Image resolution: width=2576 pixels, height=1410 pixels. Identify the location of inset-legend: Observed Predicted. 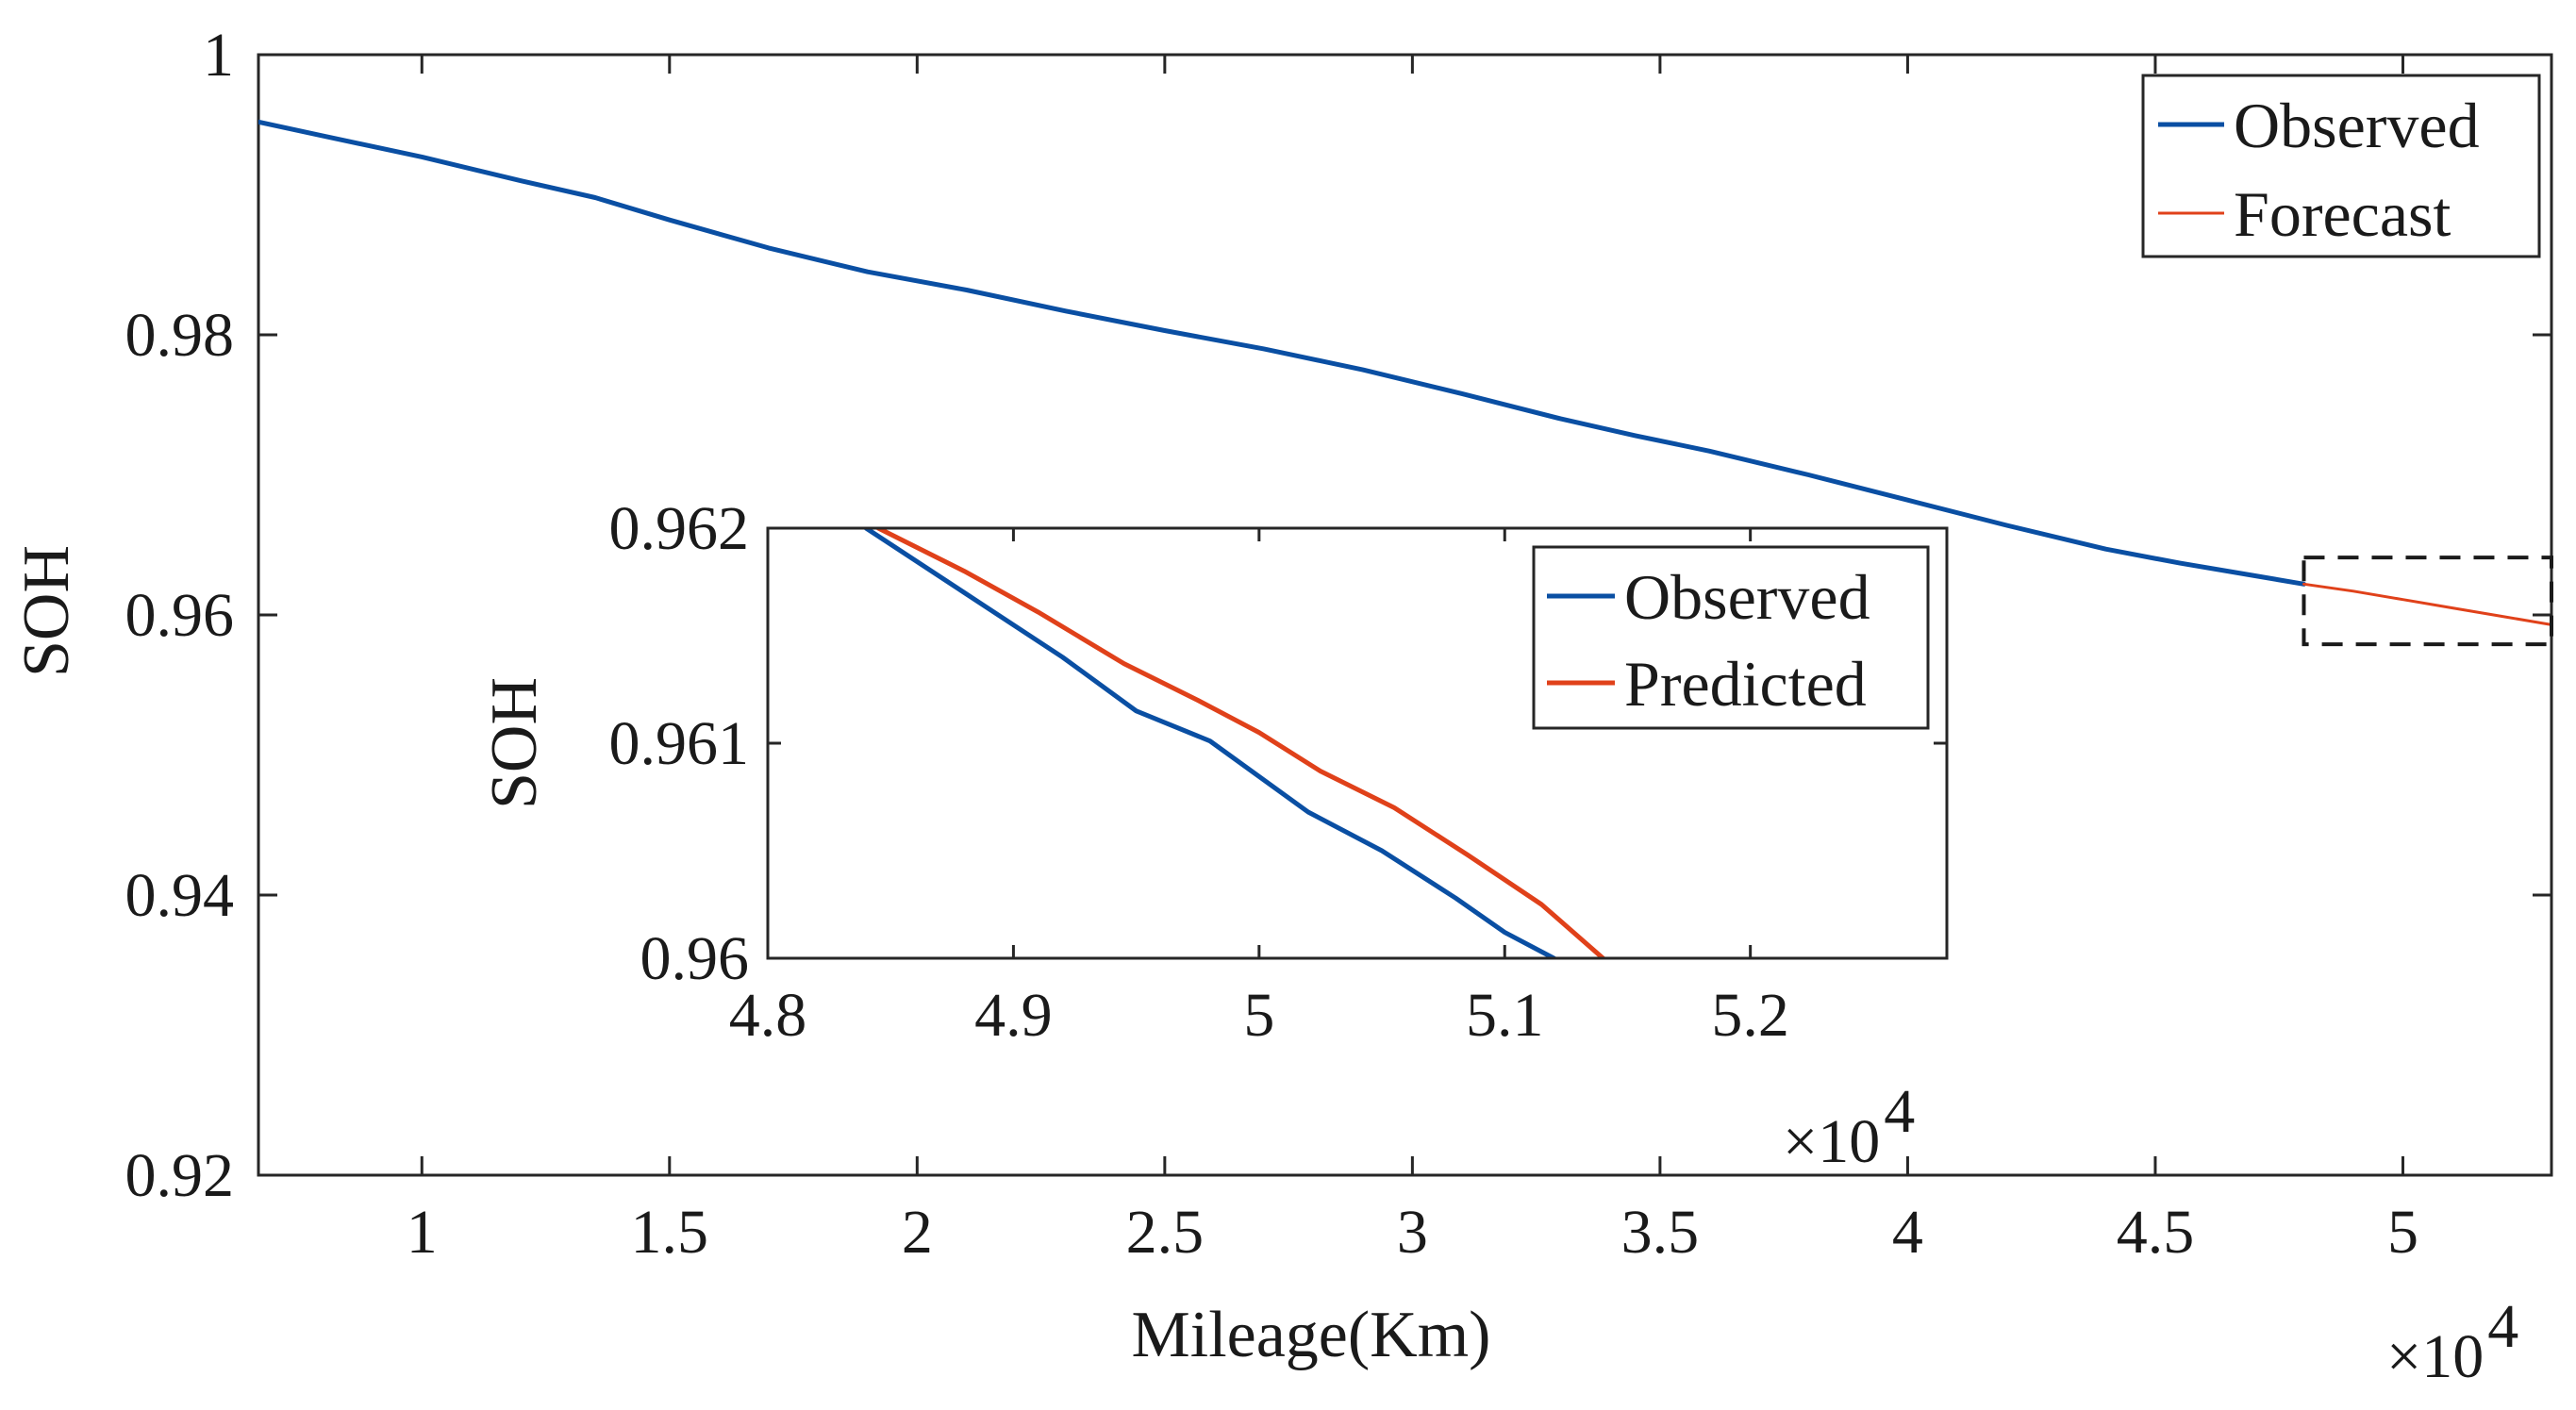
(1731, 637).